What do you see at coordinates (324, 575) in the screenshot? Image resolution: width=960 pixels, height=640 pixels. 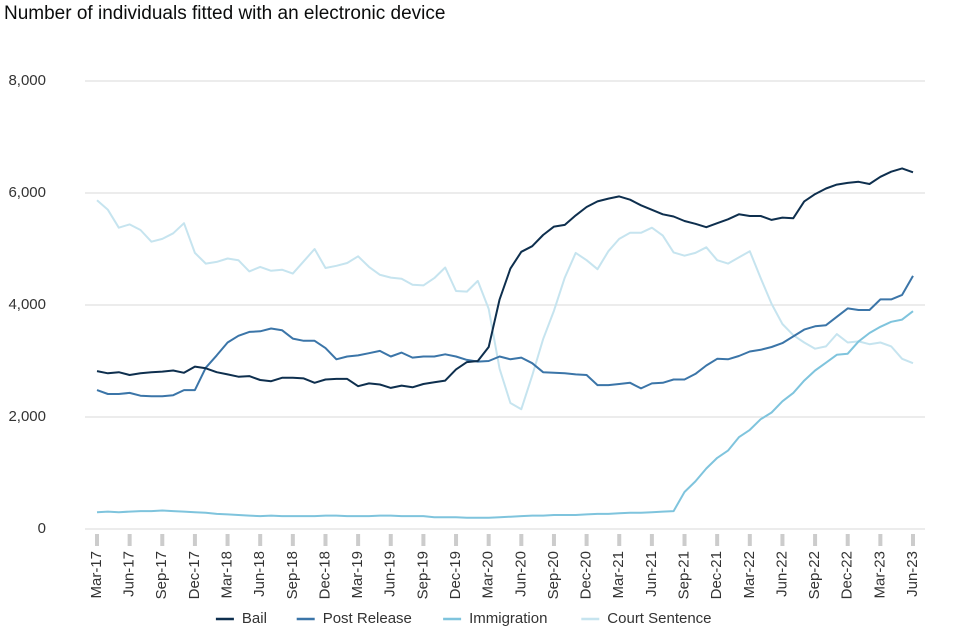 I see `x-tick-label: Dec-18` at bounding box center [324, 575].